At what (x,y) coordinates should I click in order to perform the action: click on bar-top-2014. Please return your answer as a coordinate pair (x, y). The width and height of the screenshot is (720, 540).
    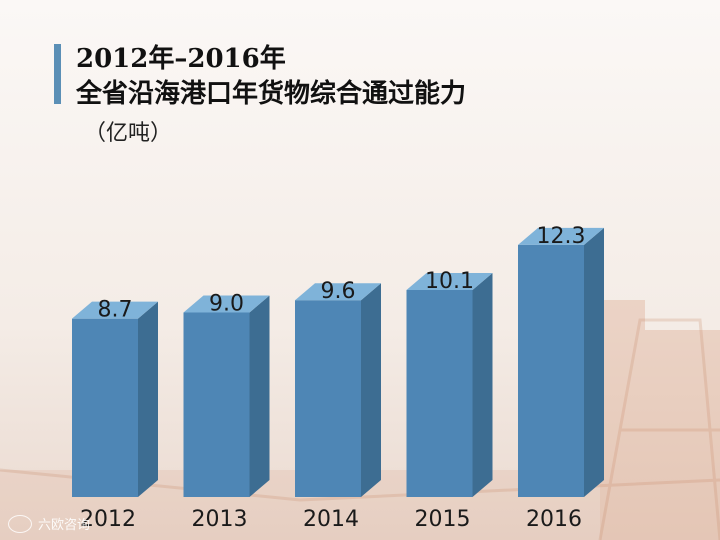
    Looking at the image, I should click on (338, 292).